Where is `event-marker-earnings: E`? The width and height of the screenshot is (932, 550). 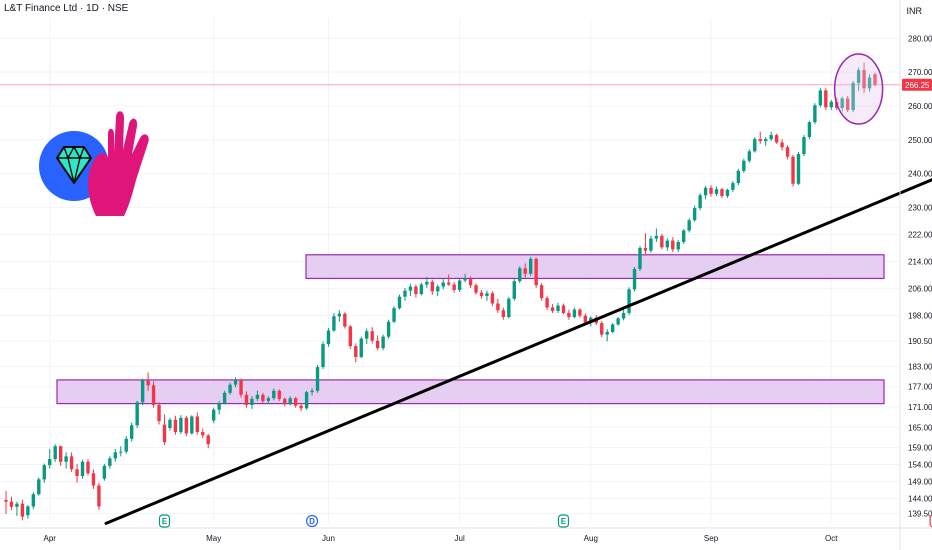
event-marker-earnings: E is located at coordinates (164, 521).